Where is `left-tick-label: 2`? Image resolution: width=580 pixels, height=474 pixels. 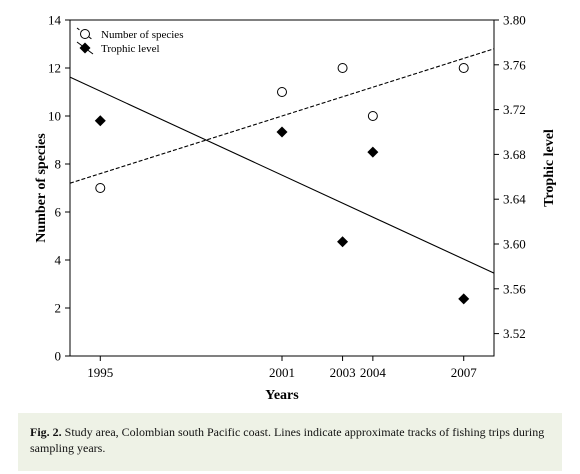 left-tick-label: 2 is located at coordinates (58, 308).